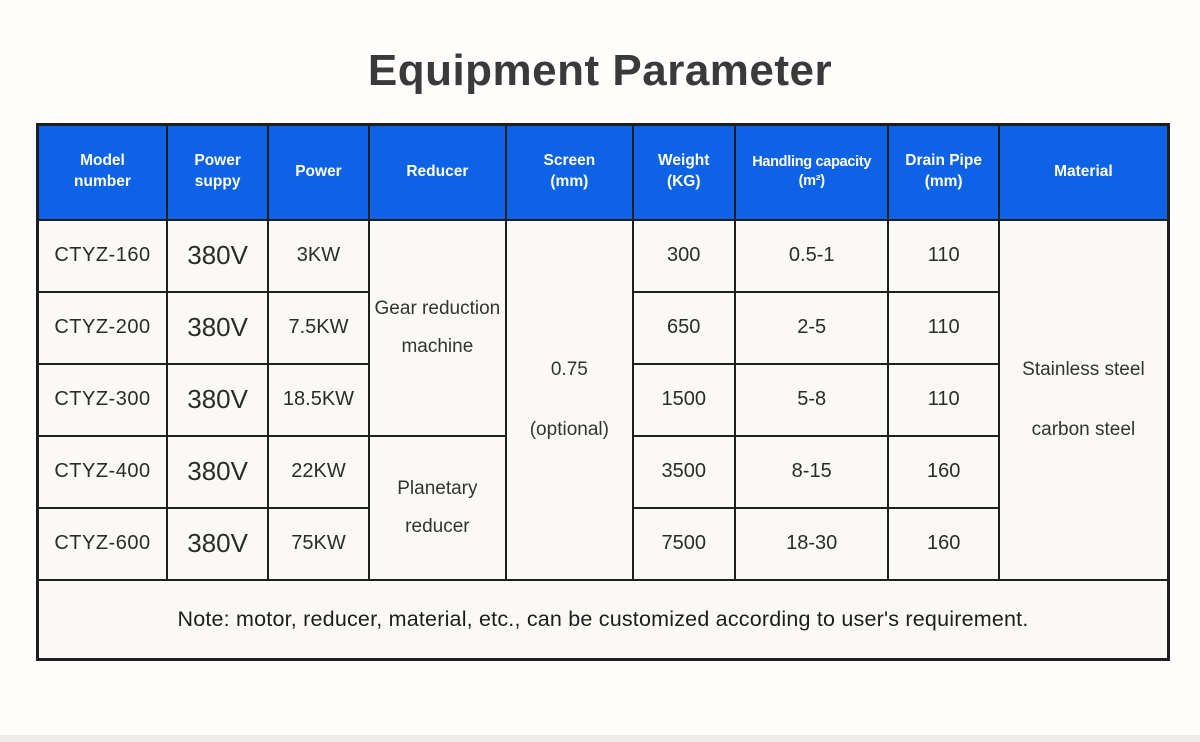  Describe the element at coordinates (318, 327) in the screenshot. I see `cell-power: 7.5KW` at that location.